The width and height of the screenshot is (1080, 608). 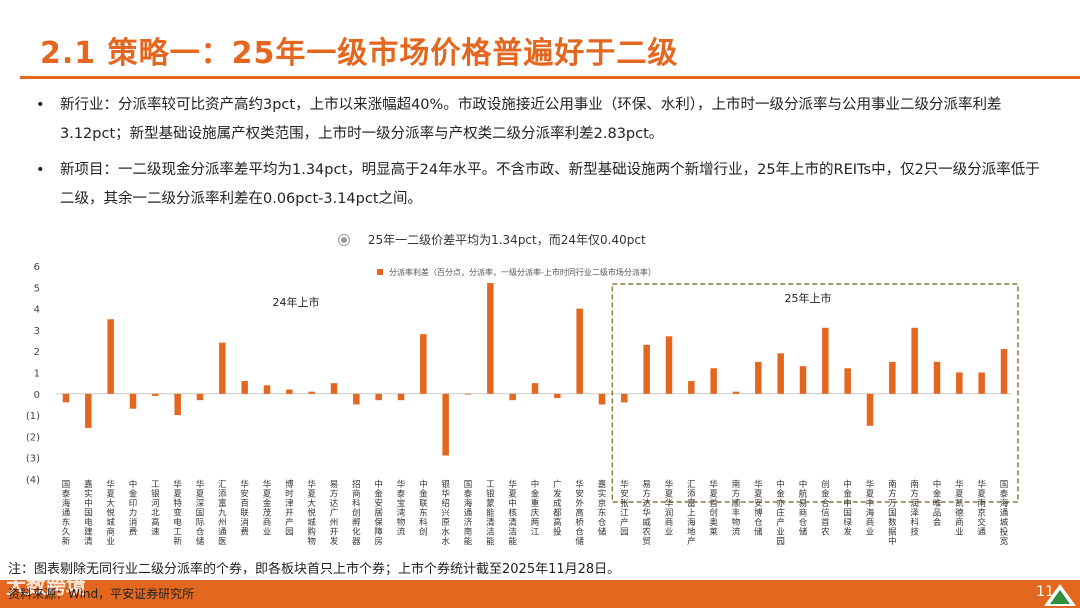 I want to click on category-label: 国泰海通城投宽, so click(x=1004, y=513).